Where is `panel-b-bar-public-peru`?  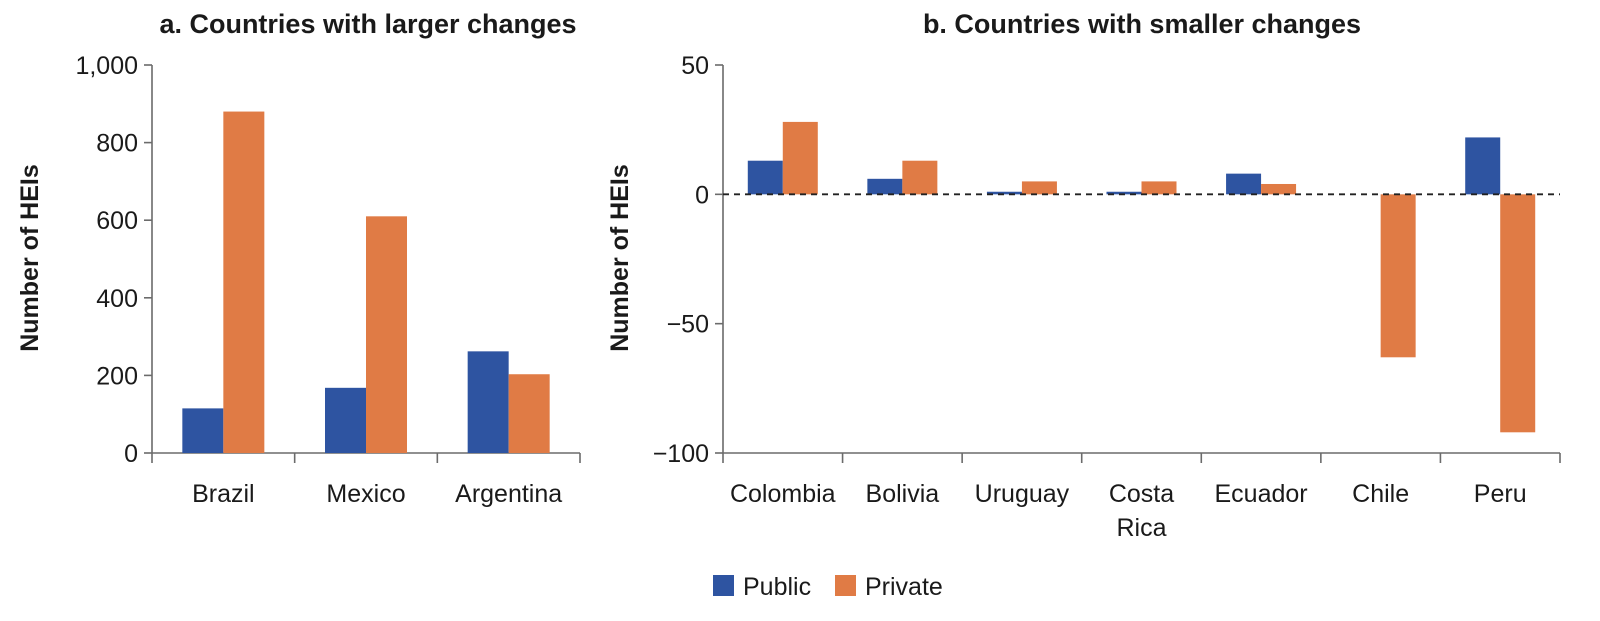
panel-b-bar-public-peru is located at coordinates (1483, 166).